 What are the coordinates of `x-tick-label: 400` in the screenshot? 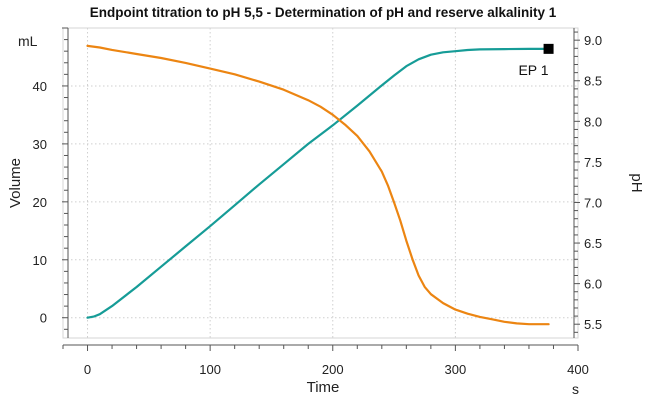 It's located at (578, 369).